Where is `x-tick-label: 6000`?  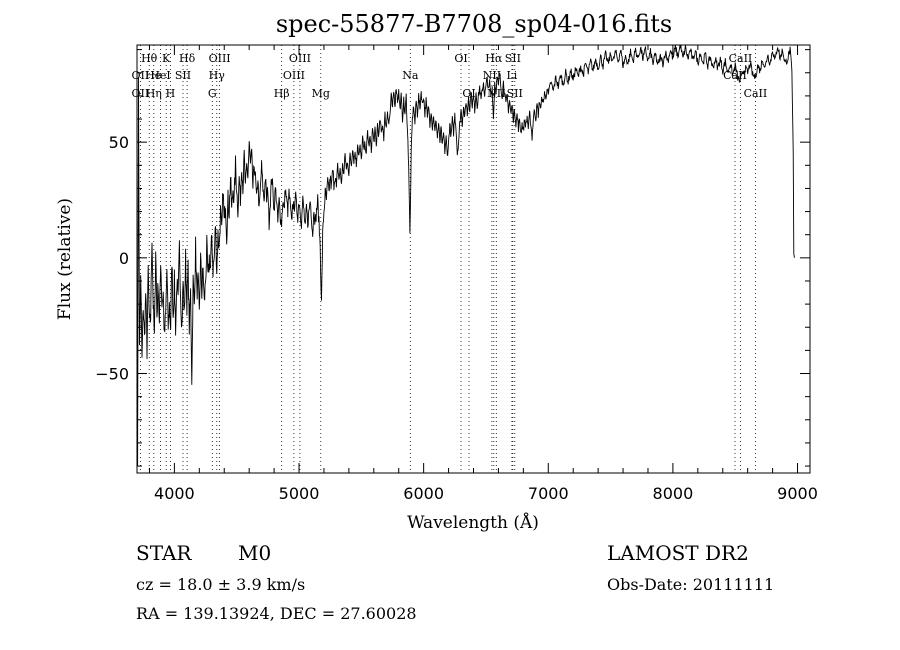 x-tick-label: 6000 is located at coordinates (423, 493).